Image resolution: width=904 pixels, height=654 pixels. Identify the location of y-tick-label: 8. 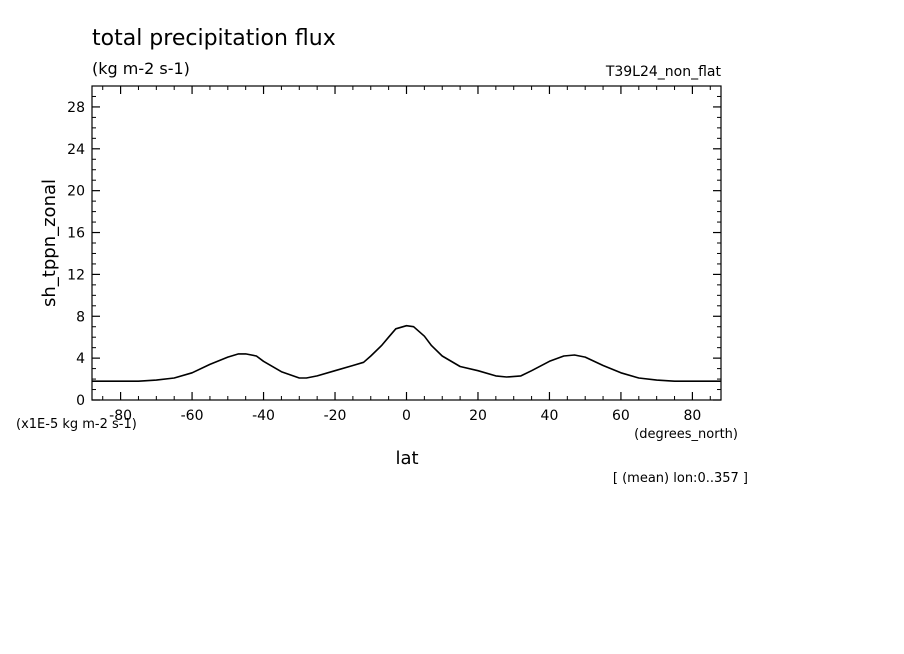
(80, 317).